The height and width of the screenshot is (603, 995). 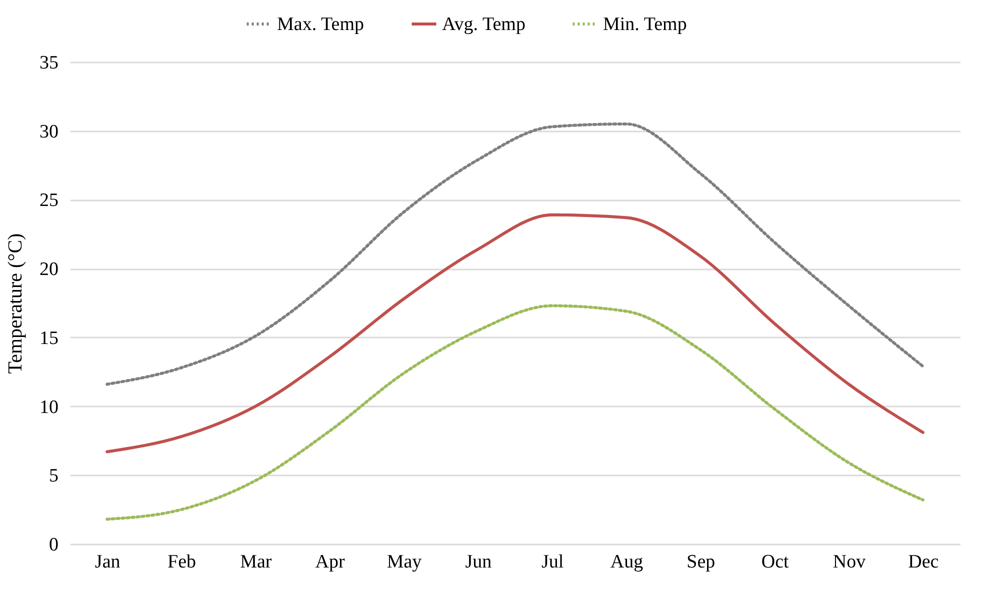 What do you see at coordinates (49, 63) in the screenshot?
I see `y-tick-label: 35` at bounding box center [49, 63].